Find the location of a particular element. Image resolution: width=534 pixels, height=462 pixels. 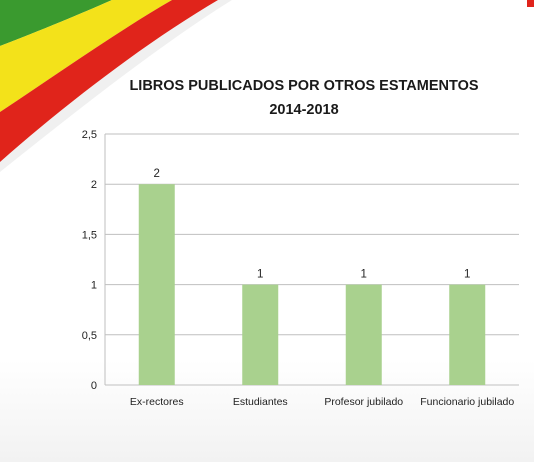

flag-green-band is located at coordinates (56, 23).